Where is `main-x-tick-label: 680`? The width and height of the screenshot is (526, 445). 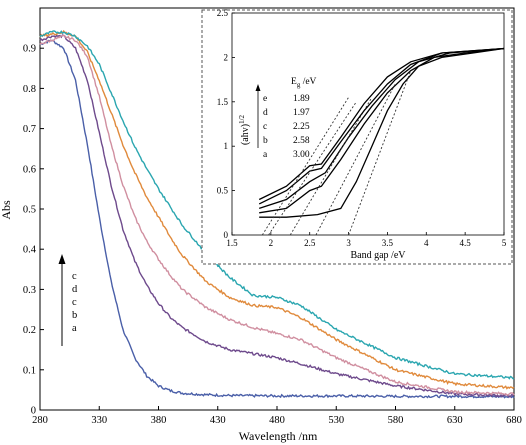
main-x-tick-label: 680 is located at coordinates (514, 420).